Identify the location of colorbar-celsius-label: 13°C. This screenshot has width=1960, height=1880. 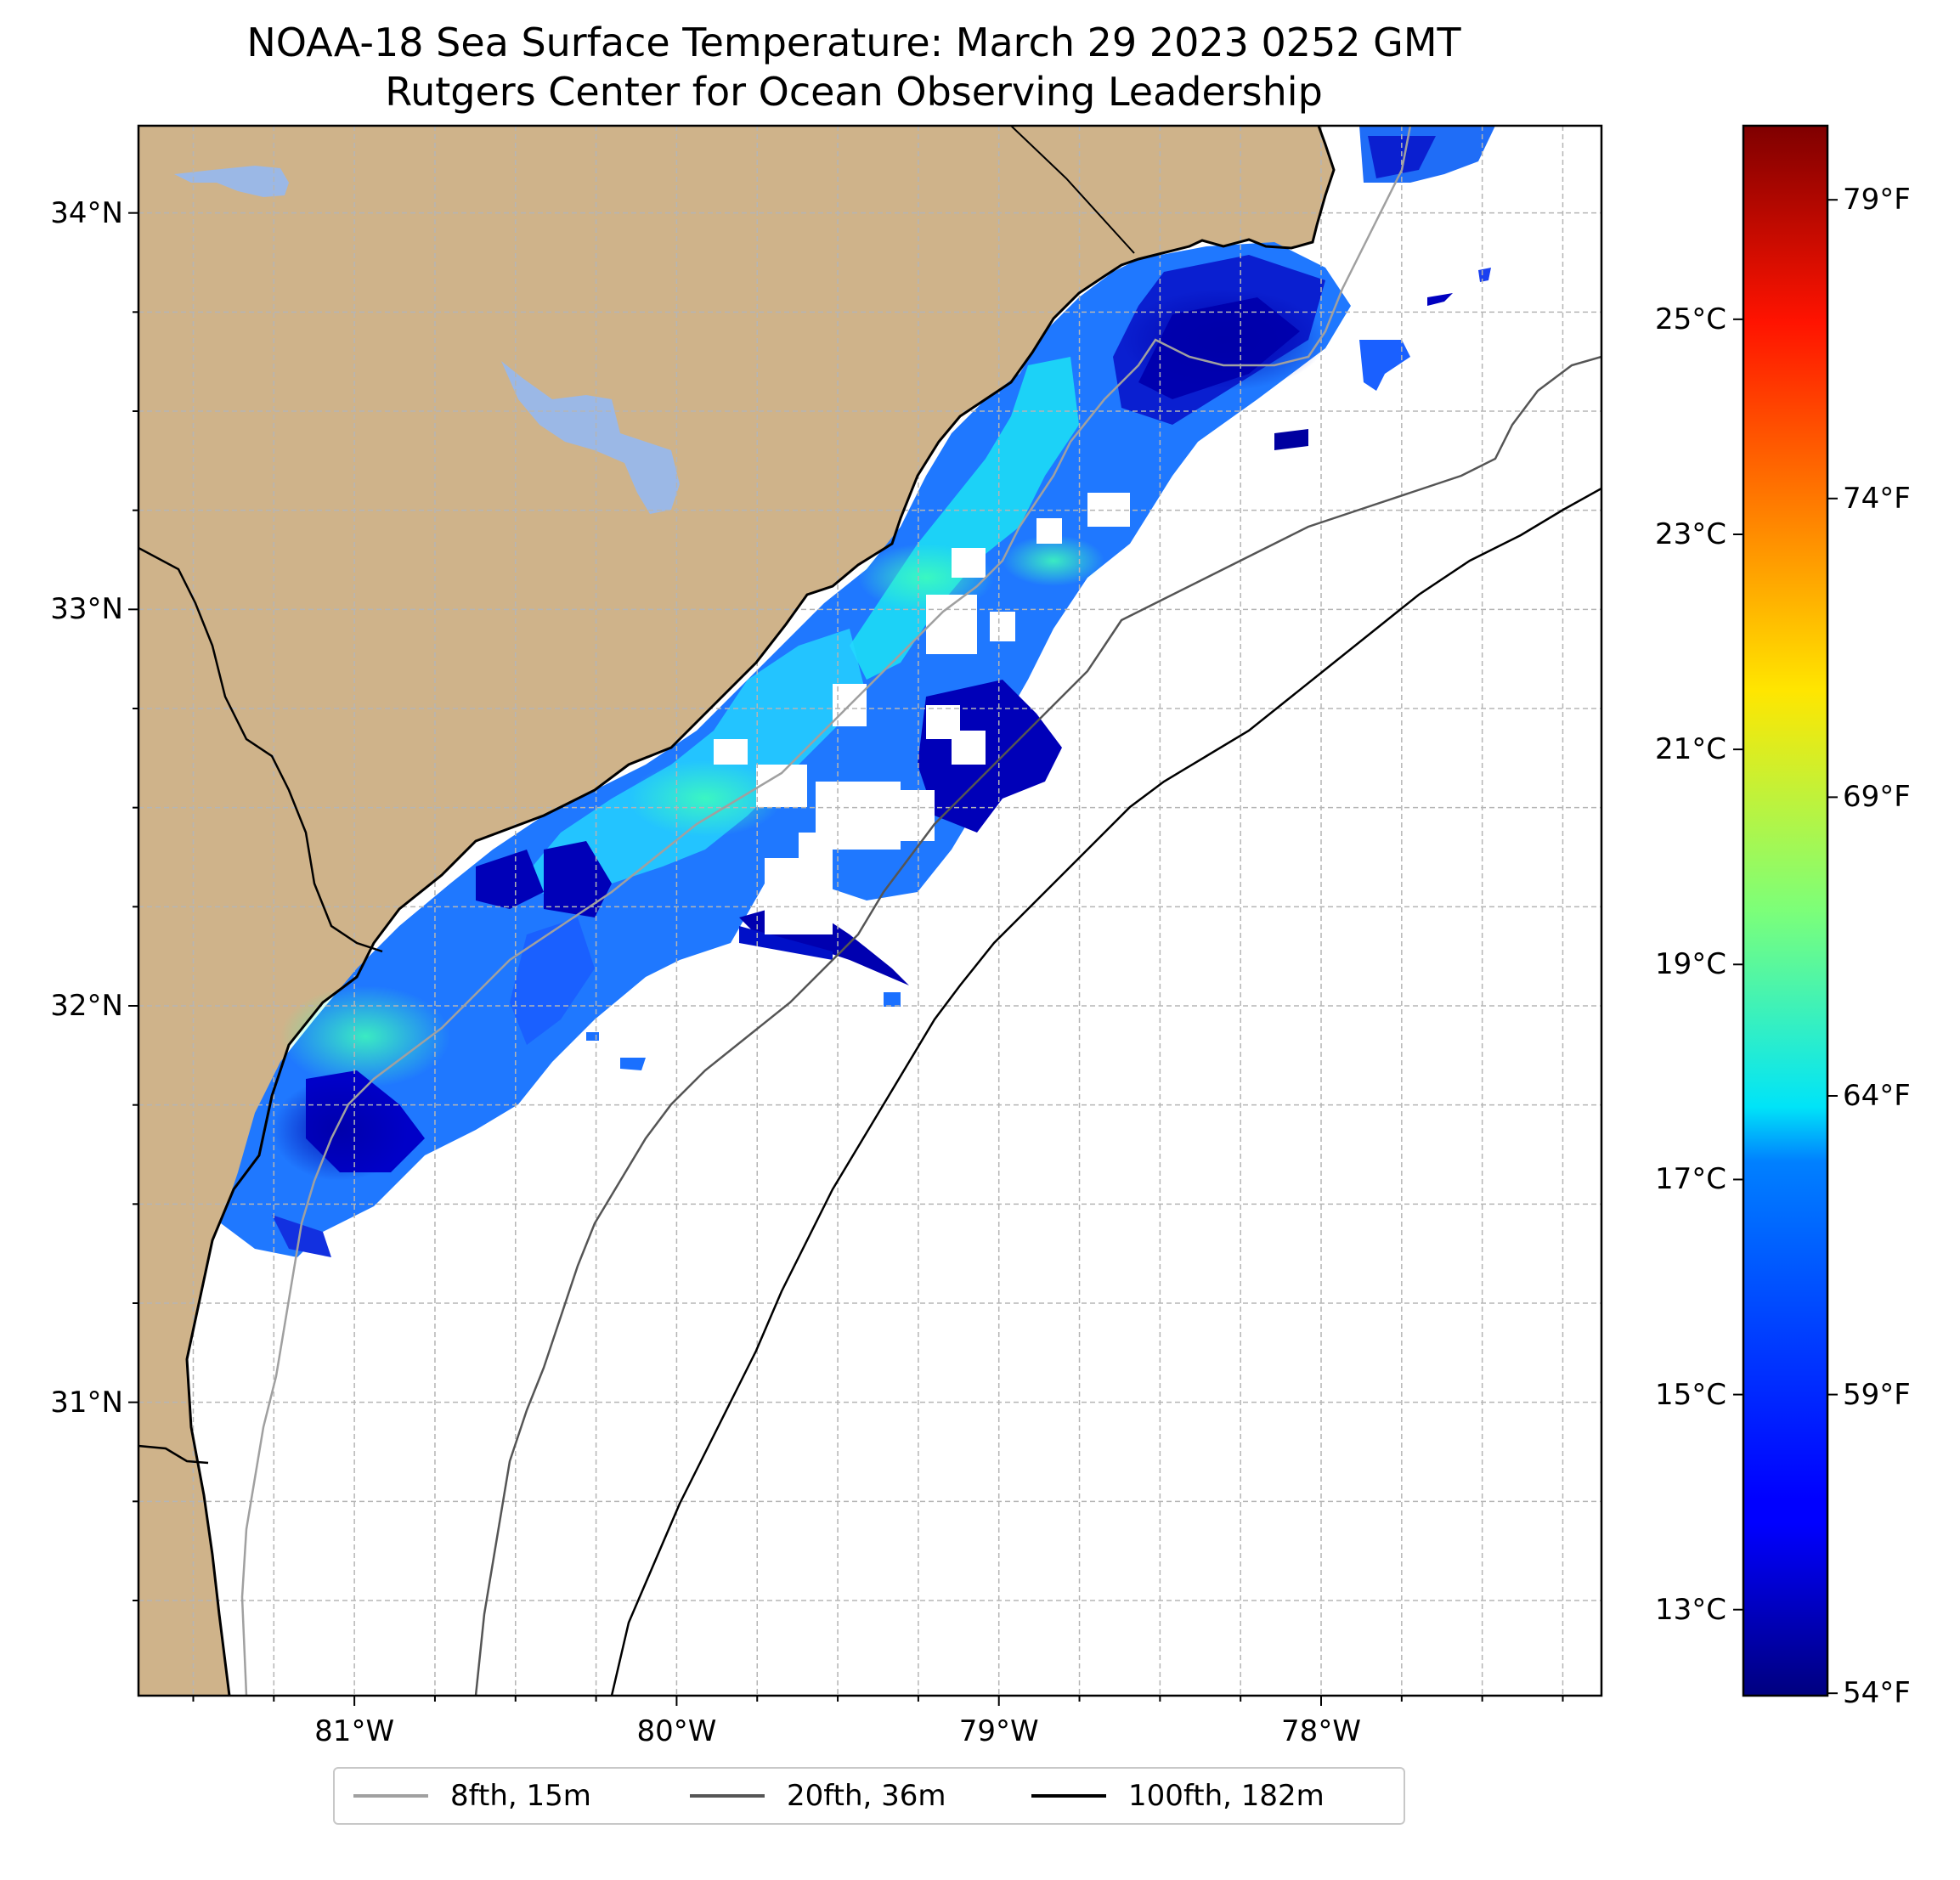
(1690, 1609).